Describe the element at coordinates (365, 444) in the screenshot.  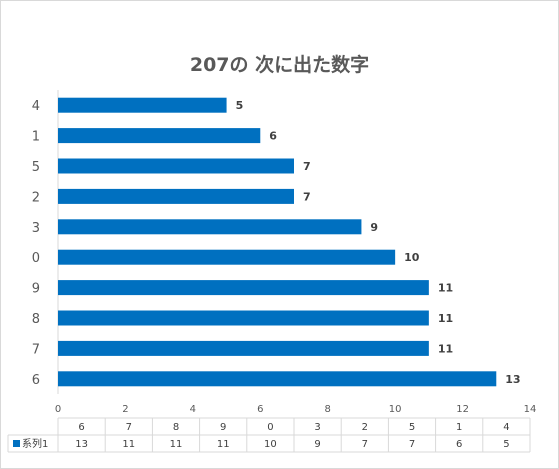
I see `table-value-cell-2: 7` at that location.